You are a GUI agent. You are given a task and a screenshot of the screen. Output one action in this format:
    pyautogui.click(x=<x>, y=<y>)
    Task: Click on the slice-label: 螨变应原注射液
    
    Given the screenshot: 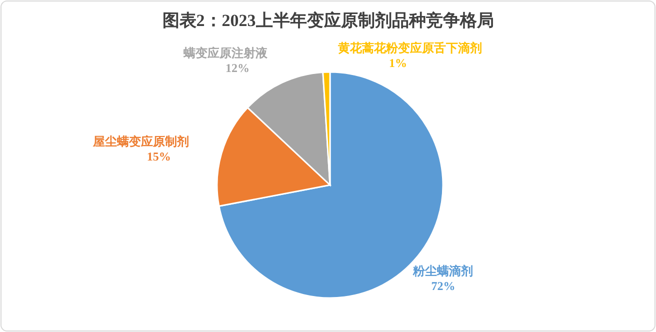 What is the action you would take?
    pyautogui.click(x=225, y=53)
    